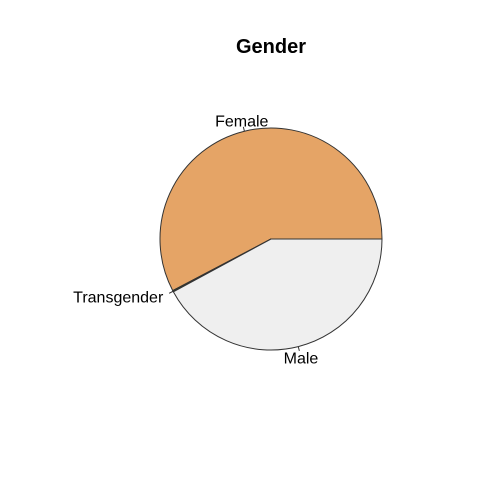 This screenshot has height=500, width=500. What do you see at coordinates (301, 358) in the screenshot?
I see `pie-label-male: Male` at bounding box center [301, 358].